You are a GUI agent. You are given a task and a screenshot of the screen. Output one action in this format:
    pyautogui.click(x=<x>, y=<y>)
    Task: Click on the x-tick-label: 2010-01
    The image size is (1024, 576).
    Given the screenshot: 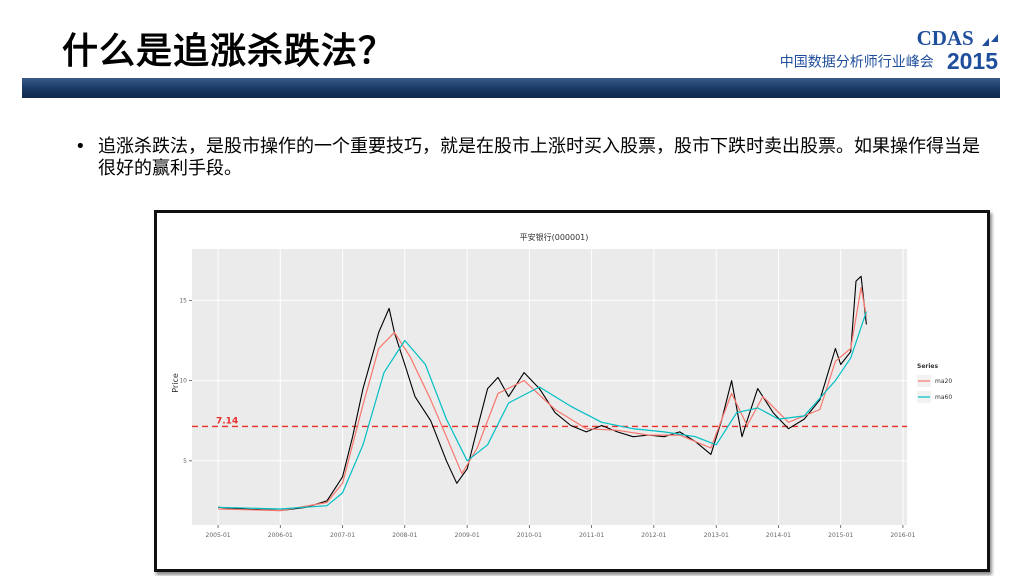 What is the action you would take?
    pyautogui.click(x=529, y=535)
    